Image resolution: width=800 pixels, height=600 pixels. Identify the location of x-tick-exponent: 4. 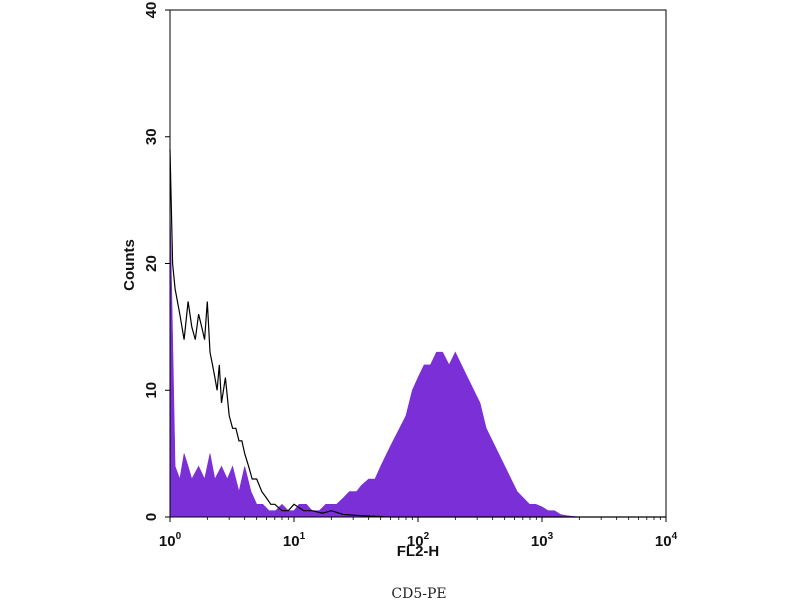
(675, 536).